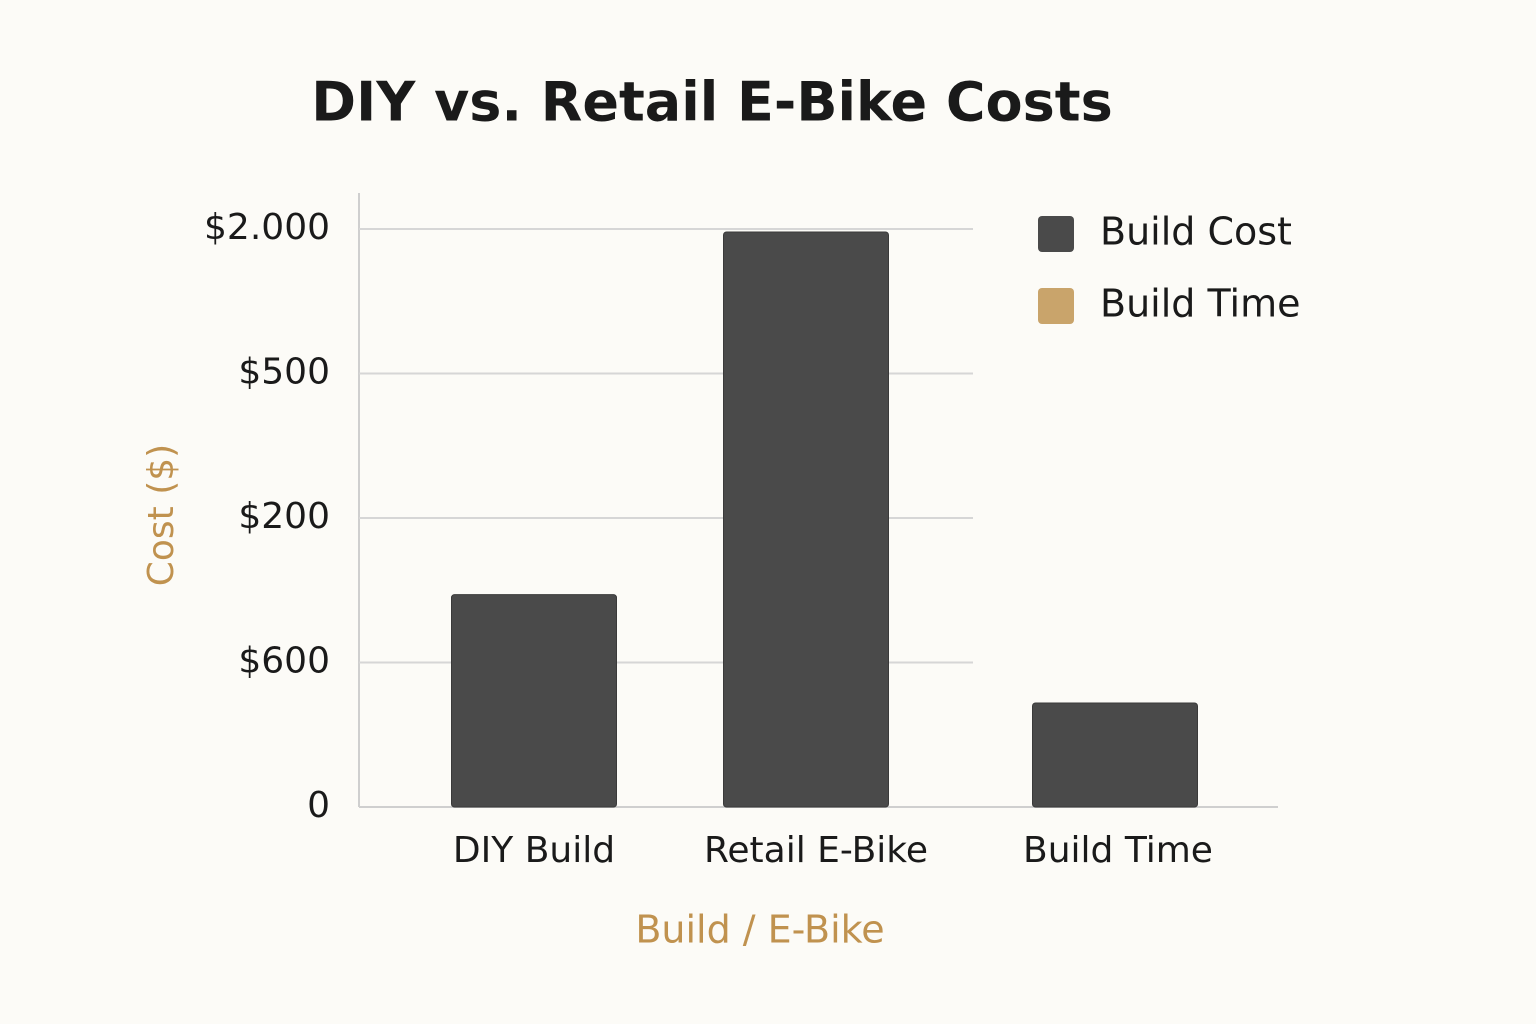 This screenshot has height=1024, width=1536. Describe the element at coordinates (759, 930) in the screenshot. I see `x-axis-title: Build / E-Bike` at that location.